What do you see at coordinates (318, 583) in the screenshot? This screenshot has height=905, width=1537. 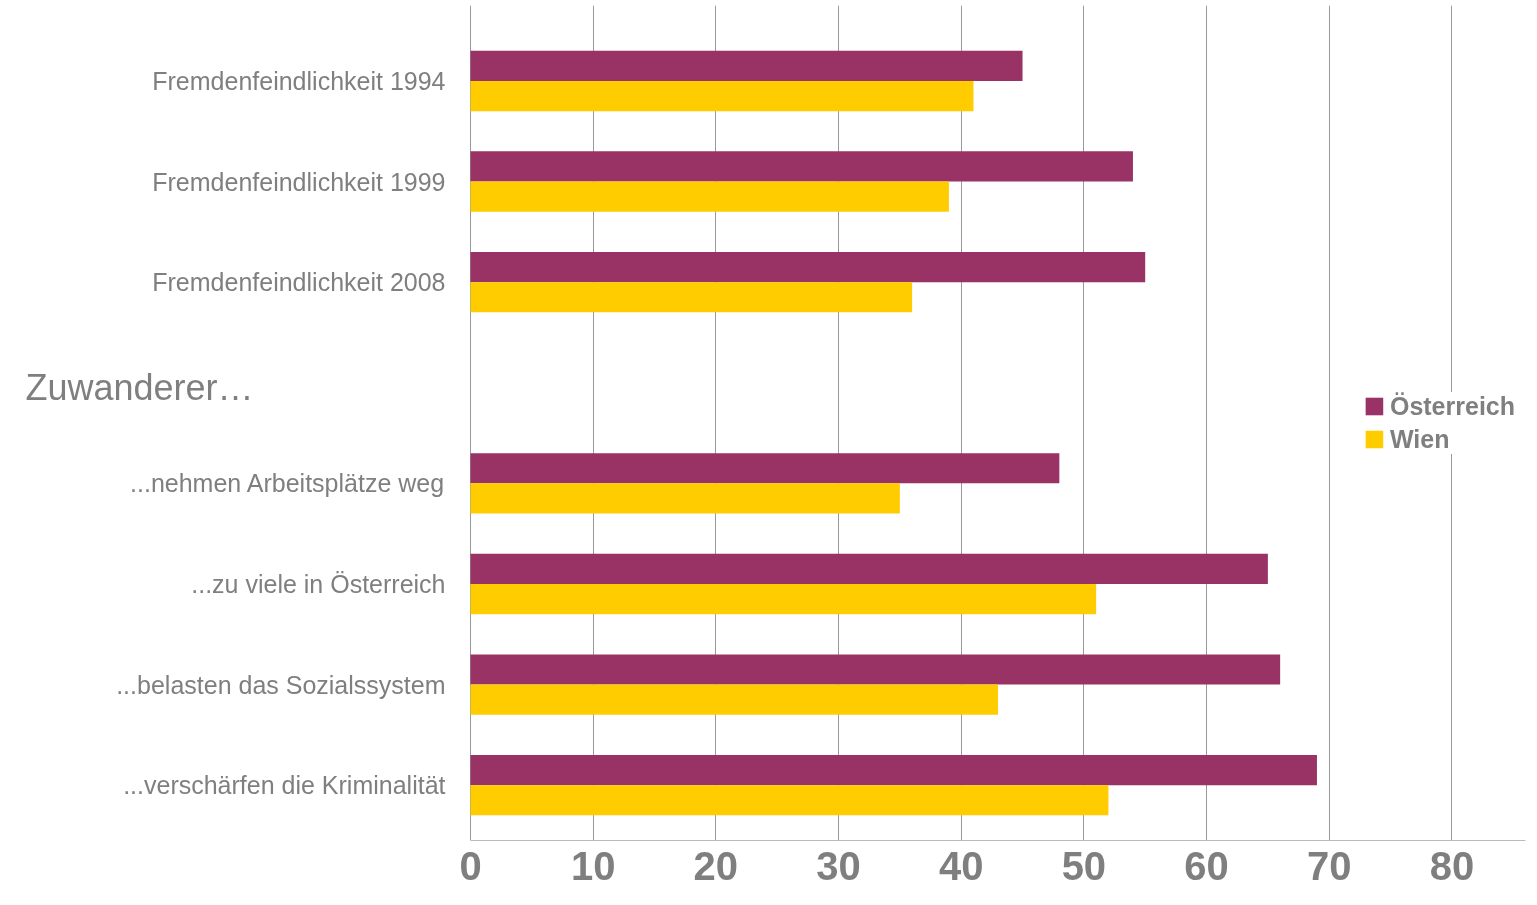 I see `y-tick-label: ...zu viele in Österreich` at bounding box center [318, 583].